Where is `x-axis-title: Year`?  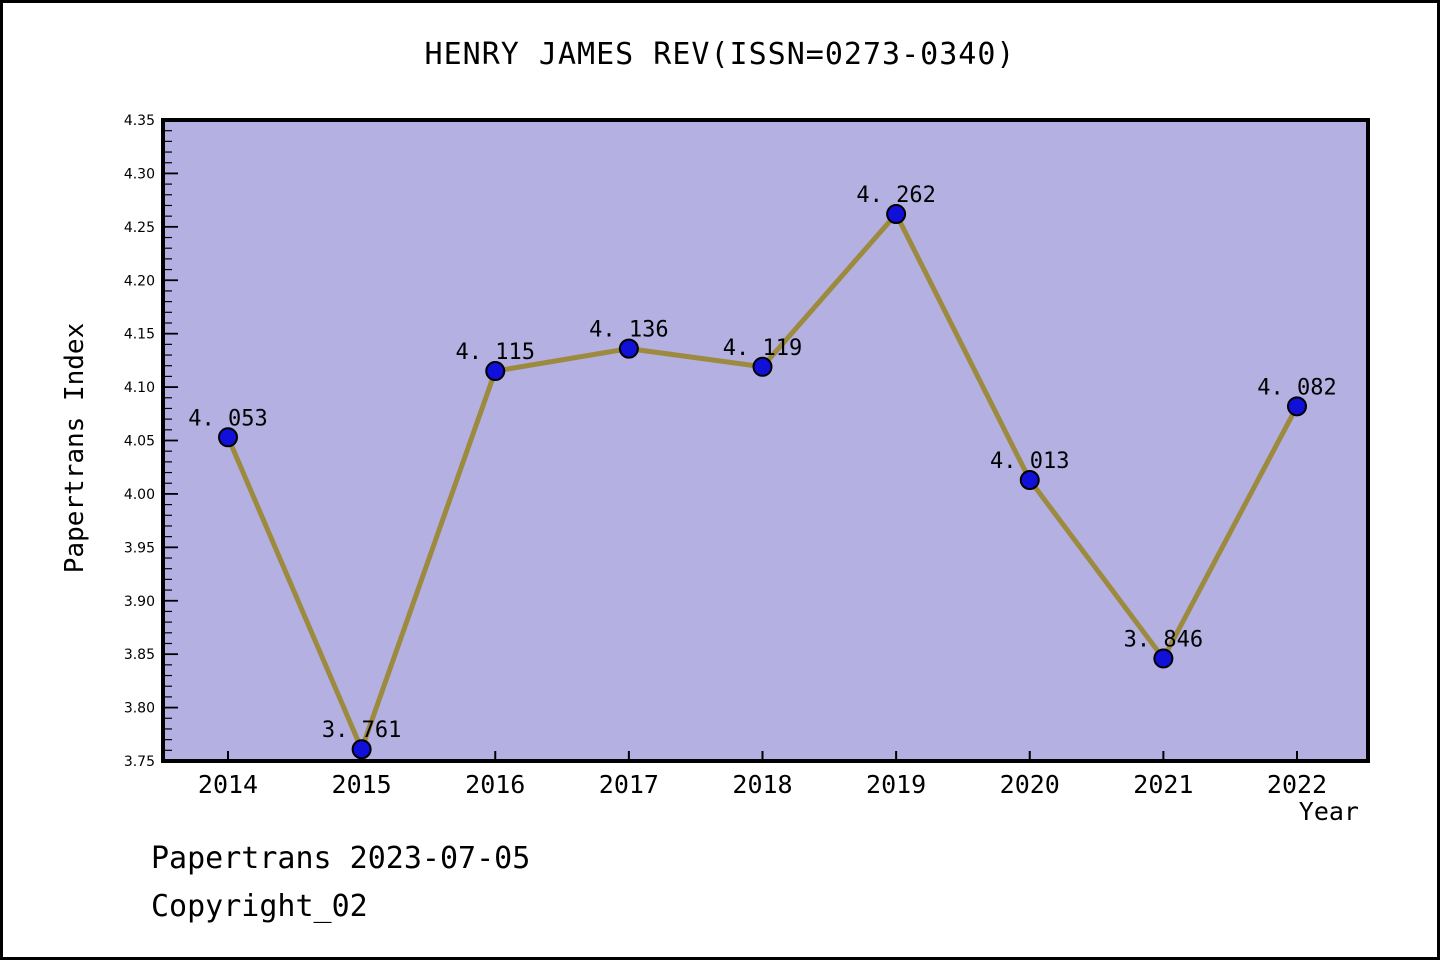
x-axis-title: Year is located at coordinates (1328, 811).